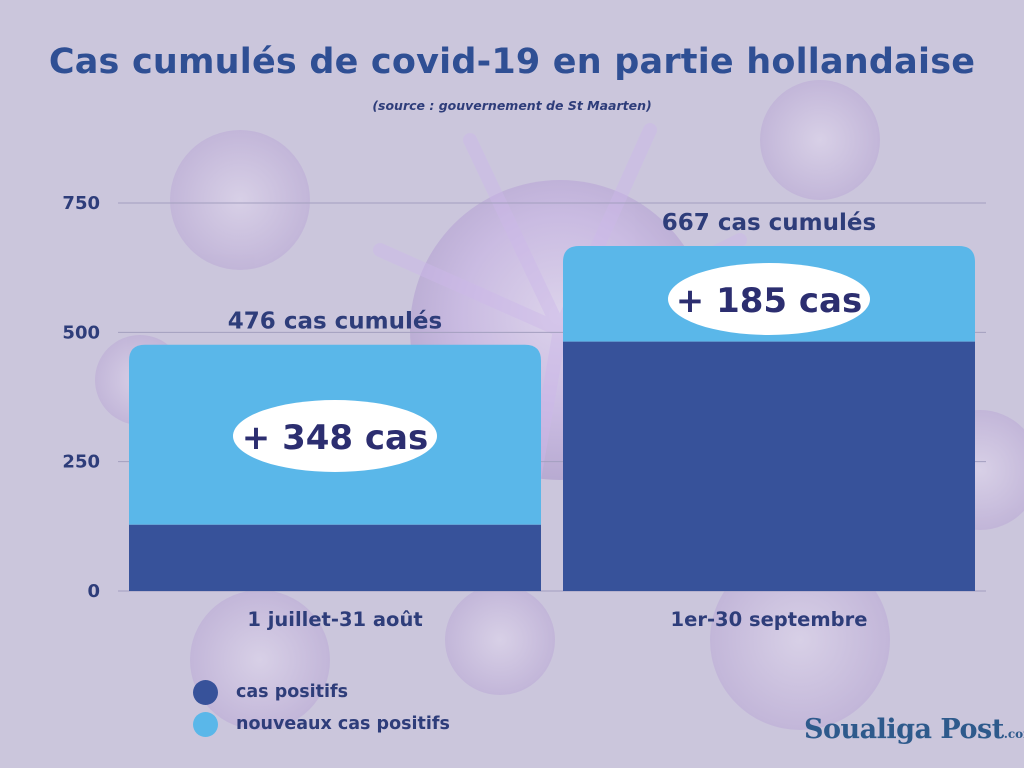  What do you see at coordinates (769, 619) in the screenshot?
I see `x-tick-label-1: 1er-30 septembre` at bounding box center [769, 619].